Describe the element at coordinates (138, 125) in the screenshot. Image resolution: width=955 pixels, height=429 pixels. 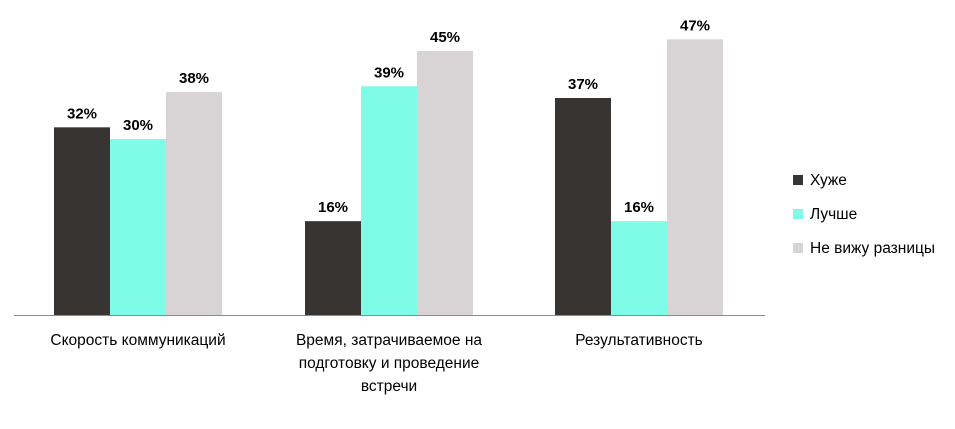
I see `value-label-1-2: 30%` at that location.